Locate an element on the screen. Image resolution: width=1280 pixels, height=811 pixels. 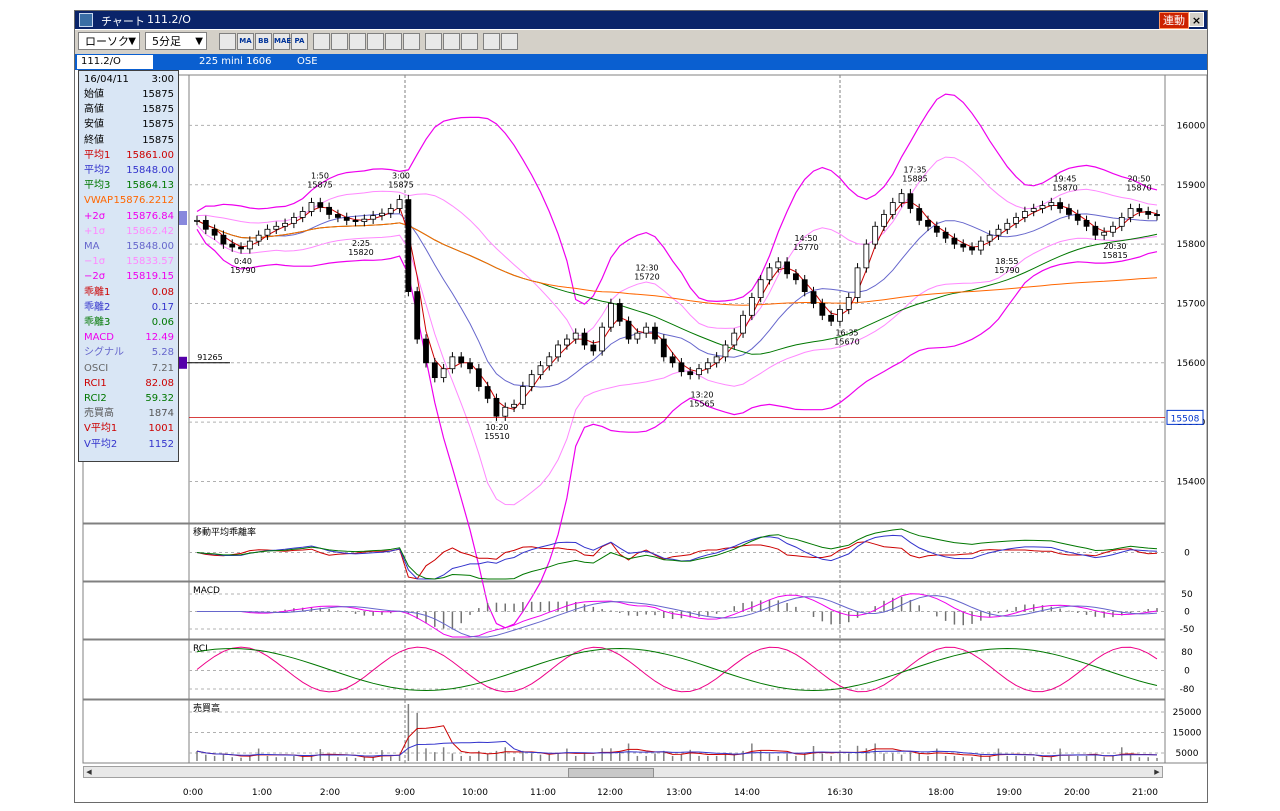
scroll-thumb is located at coordinates (611, 773).